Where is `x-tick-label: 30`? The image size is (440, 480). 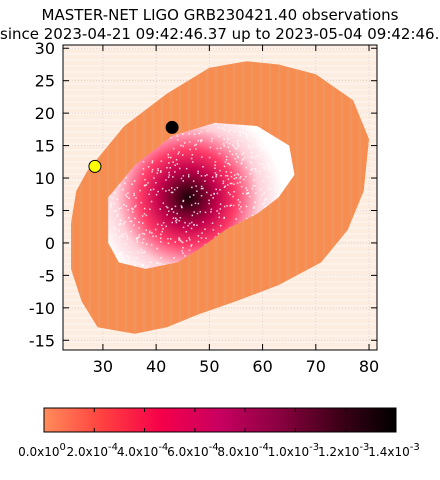 x-tick-label: 30 is located at coordinates (103, 366).